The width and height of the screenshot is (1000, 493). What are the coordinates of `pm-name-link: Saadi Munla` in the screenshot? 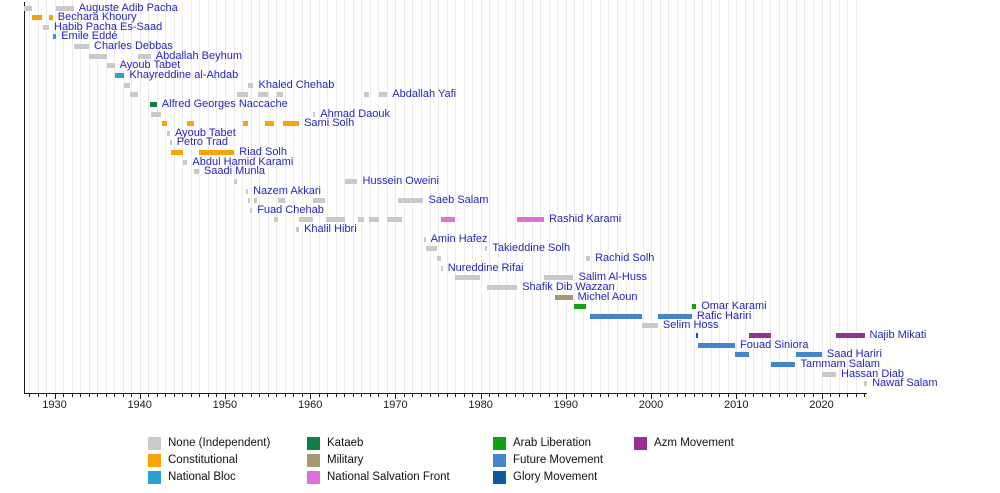 It's located at (234, 171).